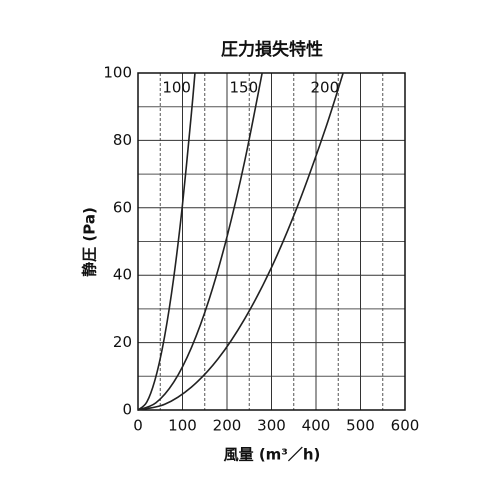  Describe the element at coordinates (176, 88) in the screenshot. I see `series-label: 100` at that location.